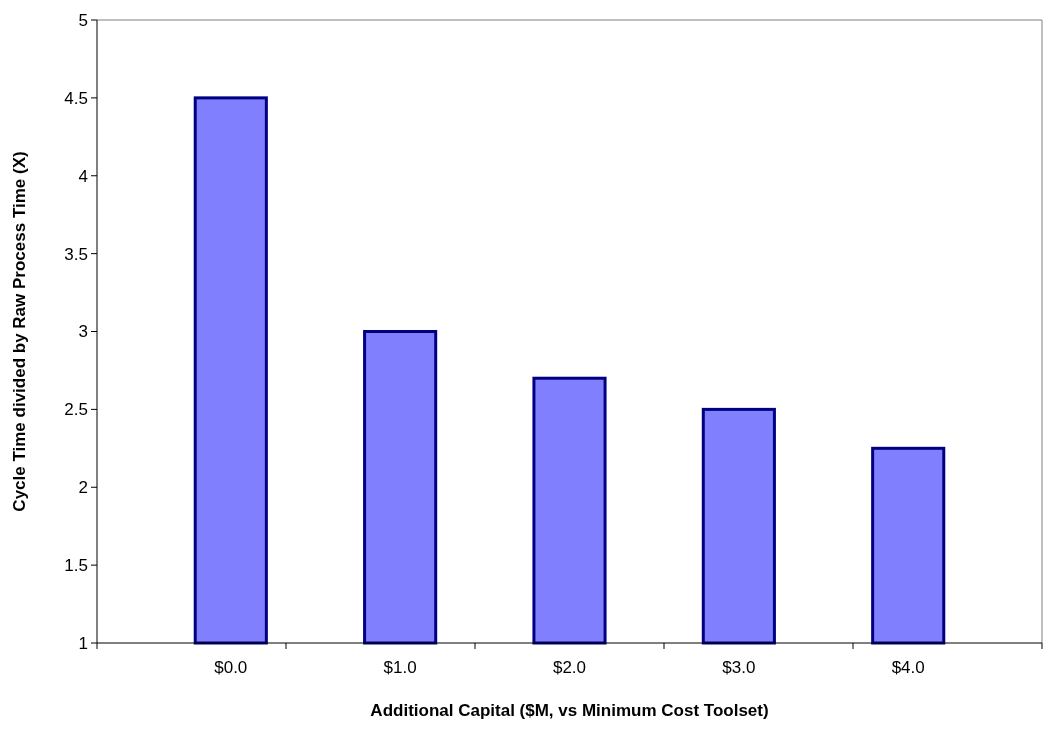 This screenshot has height=733, width=1063. What do you see at coordinates (908, 667) in the screenshot?
I see `x-tick-label: $4.0` at bounding box center [908, 667].